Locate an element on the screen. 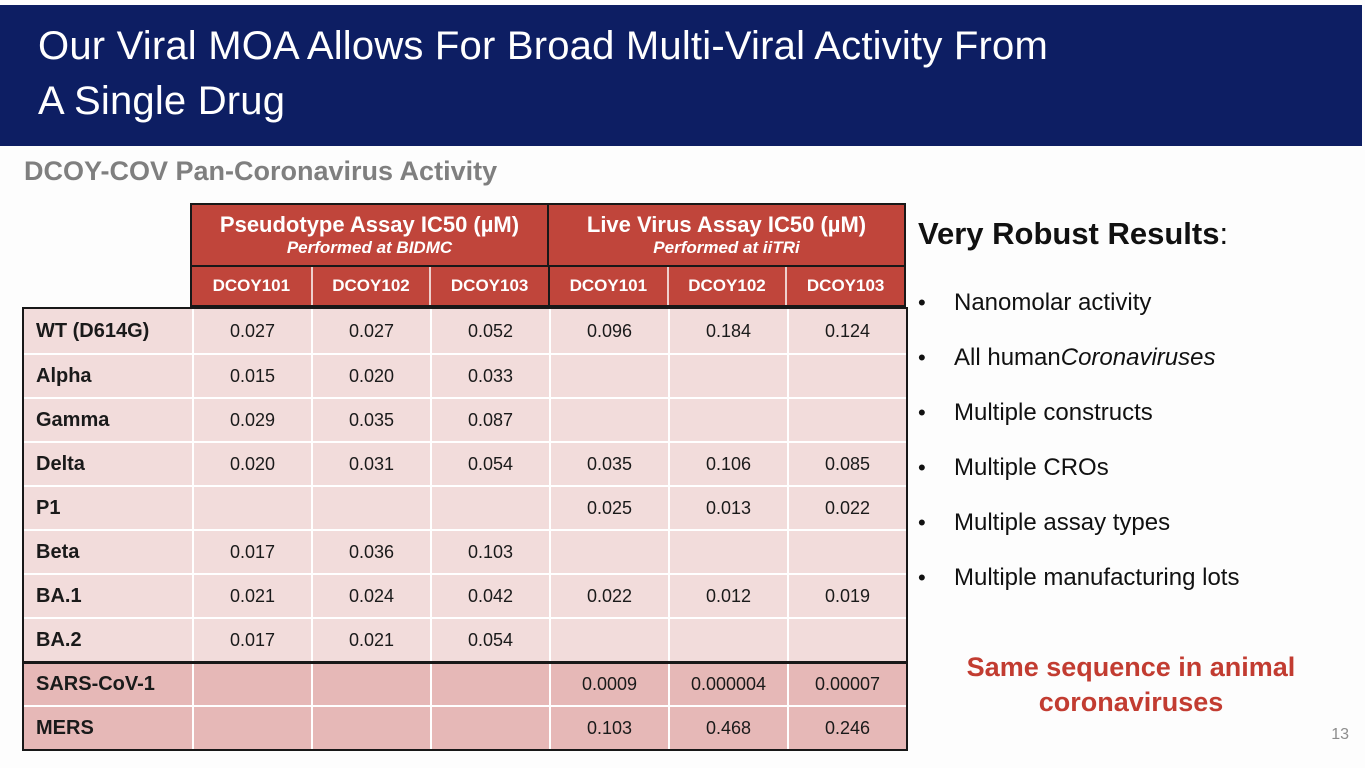 This screenshot has height=768, width=1365. ic50-value-cell: 0.031 is located at coordinates (370, 464).